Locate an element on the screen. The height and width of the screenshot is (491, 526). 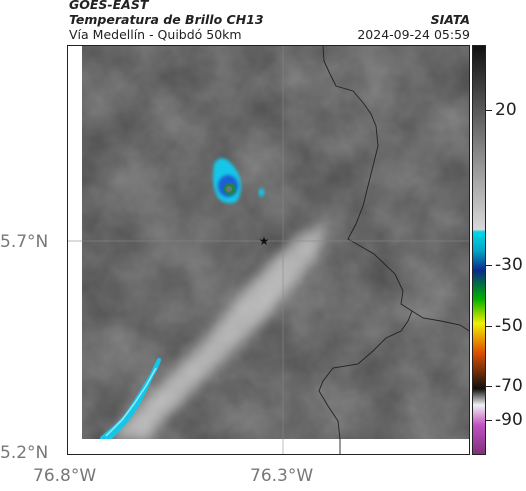
lon-label-76-8: 76.8°W is located at coordinates (65, 476).